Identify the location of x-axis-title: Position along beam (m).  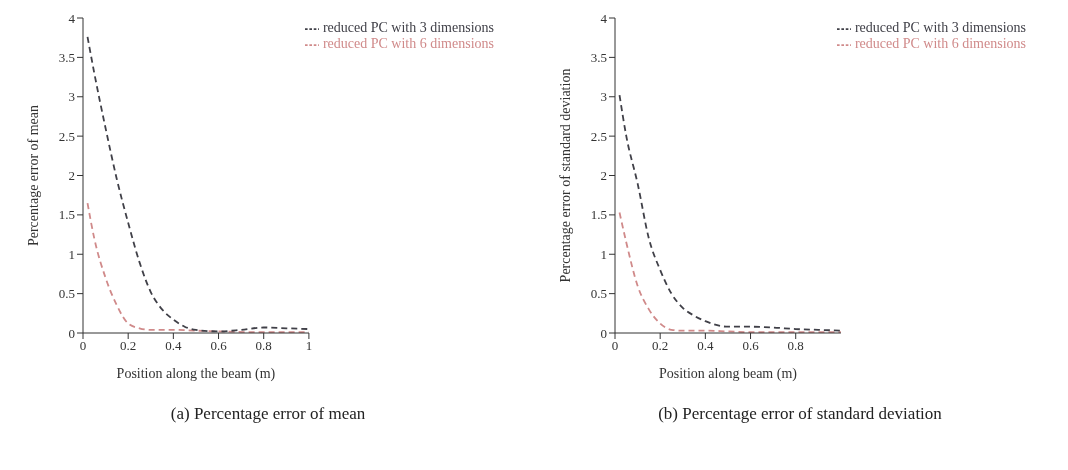
(728, 374).